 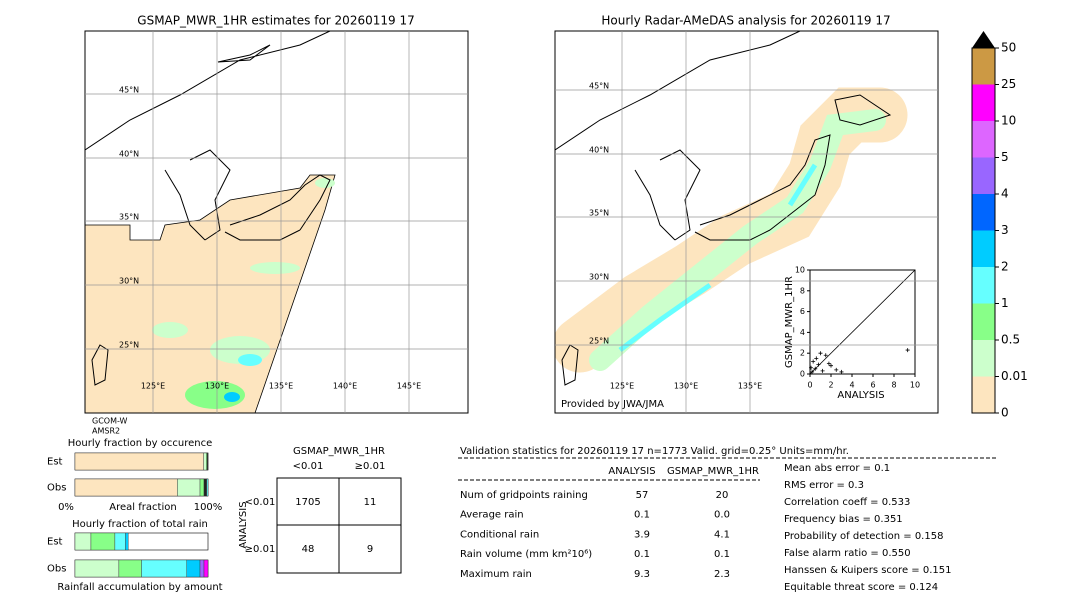 I want to click on scatter-ylabel: GSMAP_MWR_1HR, so click(x=789, y=322).